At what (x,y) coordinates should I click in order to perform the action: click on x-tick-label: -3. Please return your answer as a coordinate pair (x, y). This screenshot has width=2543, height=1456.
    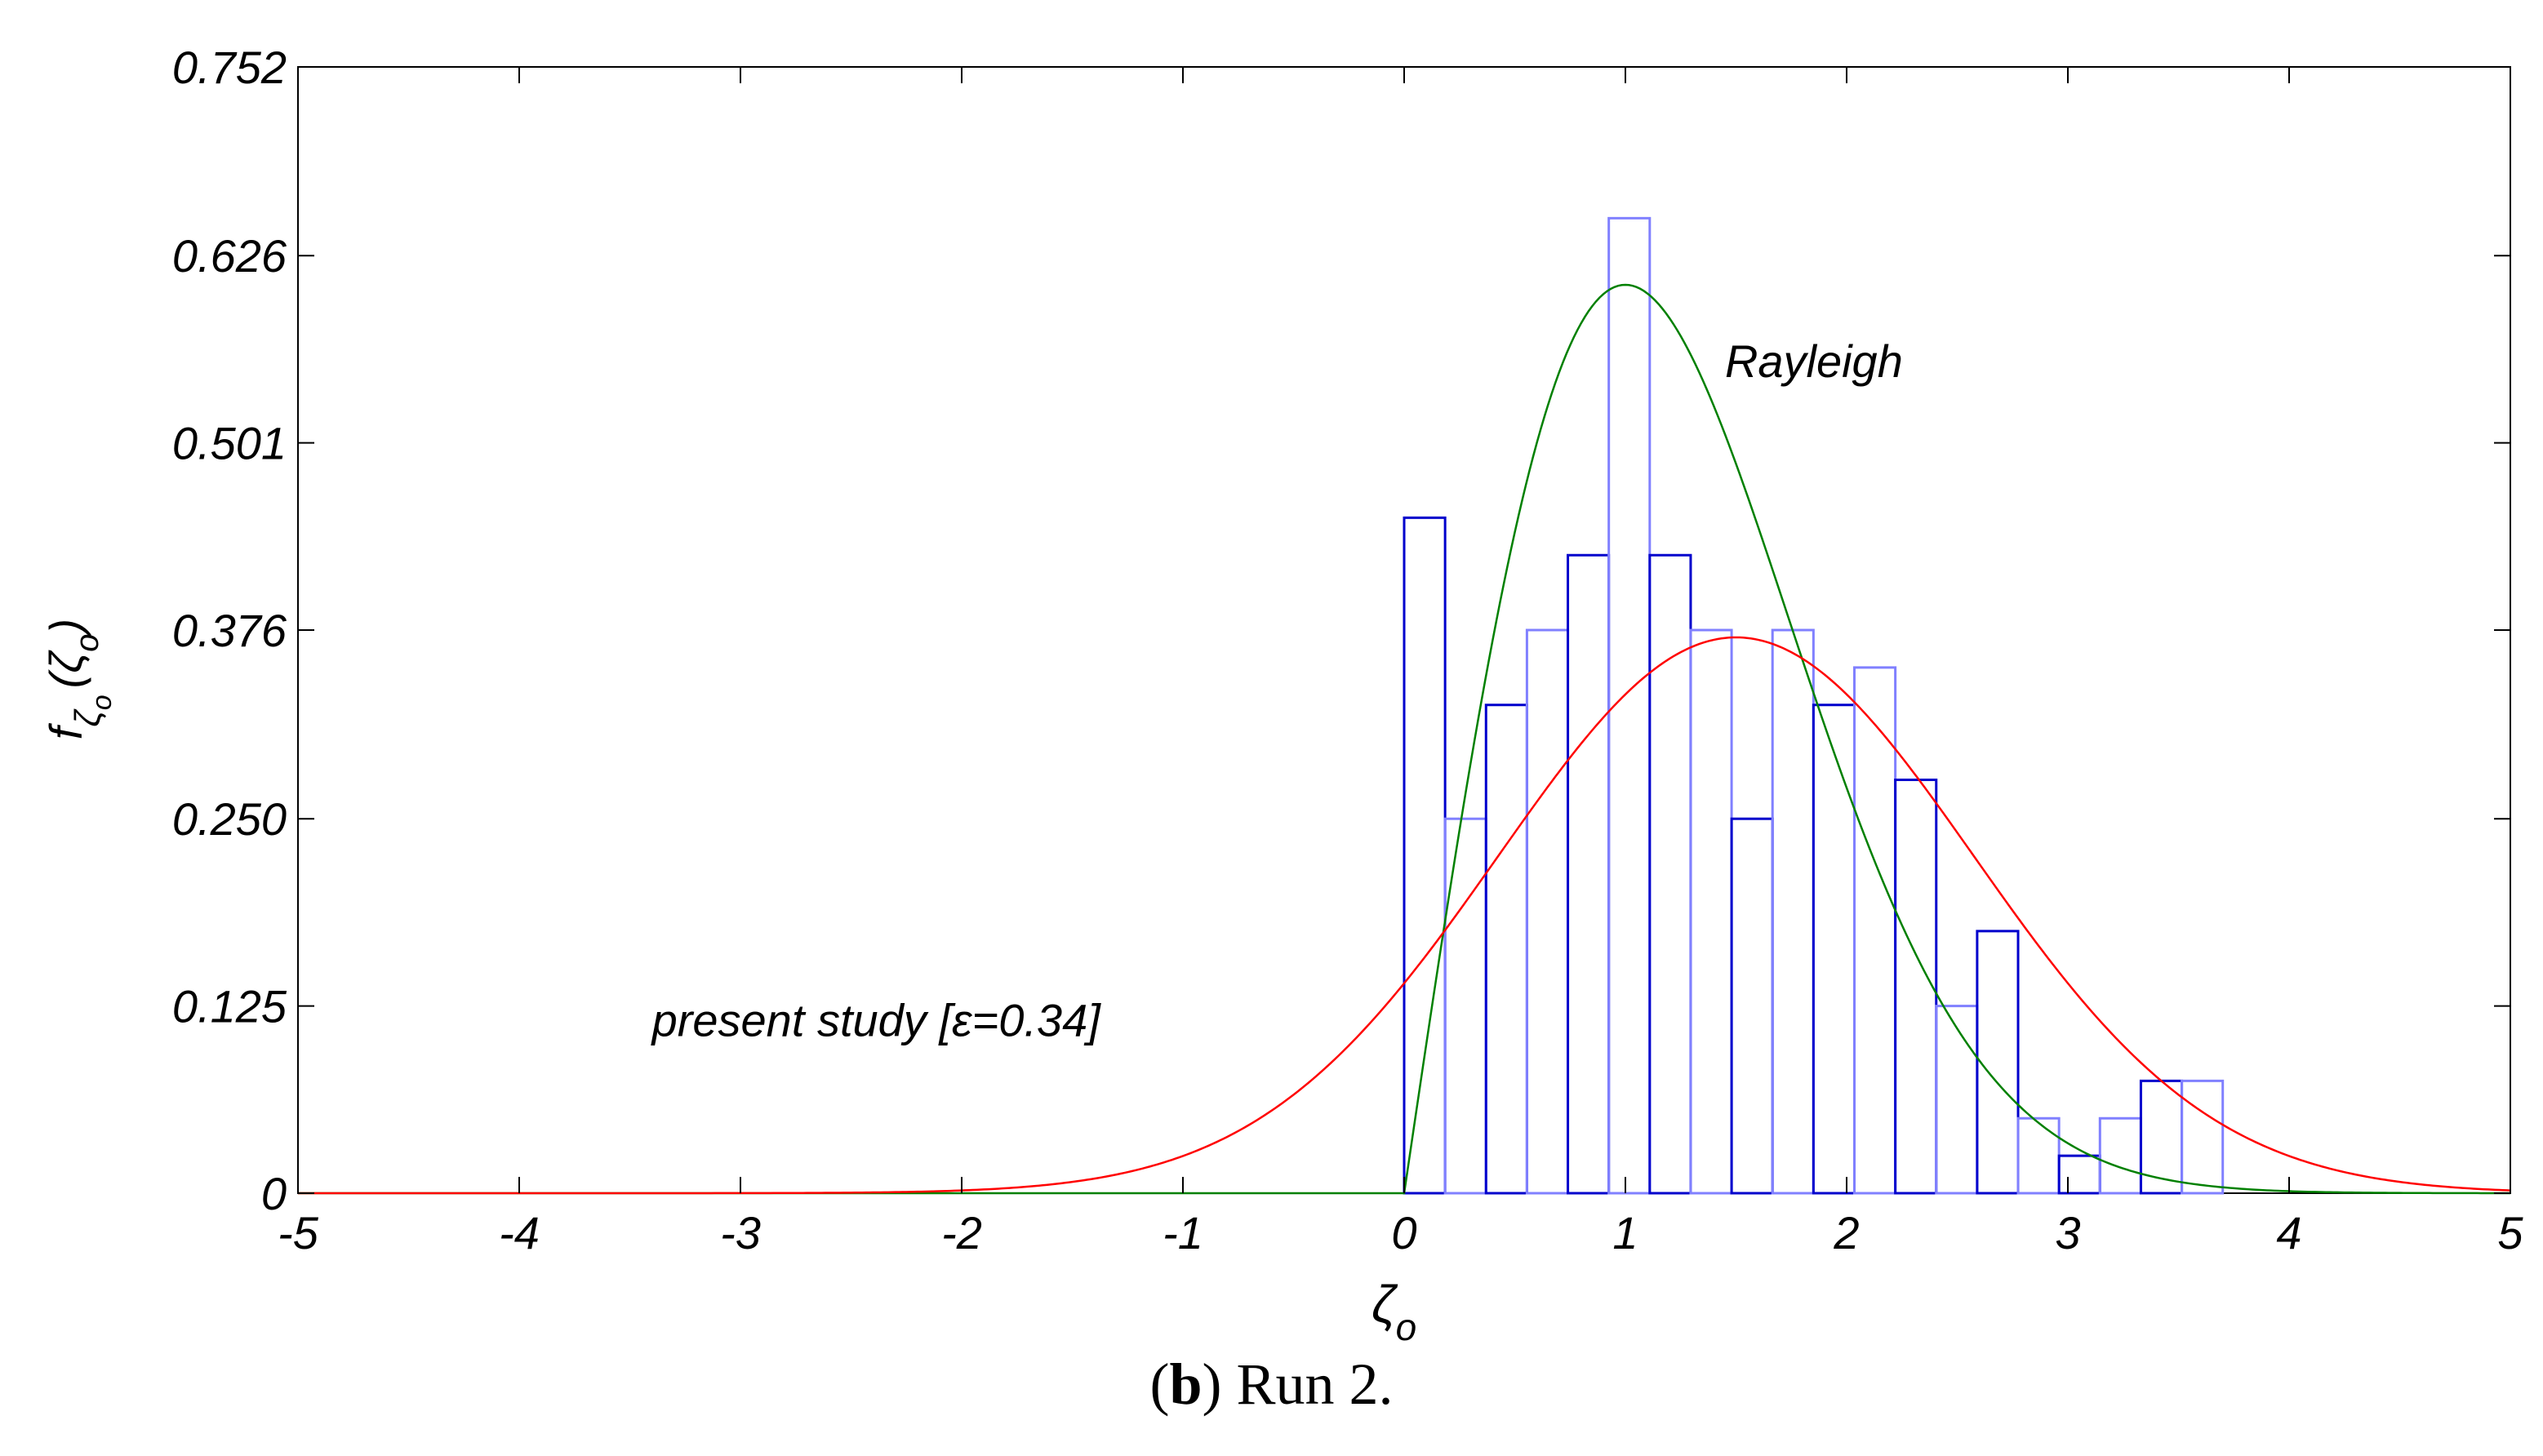
    Looking at the image, I should click on (741, 1232).